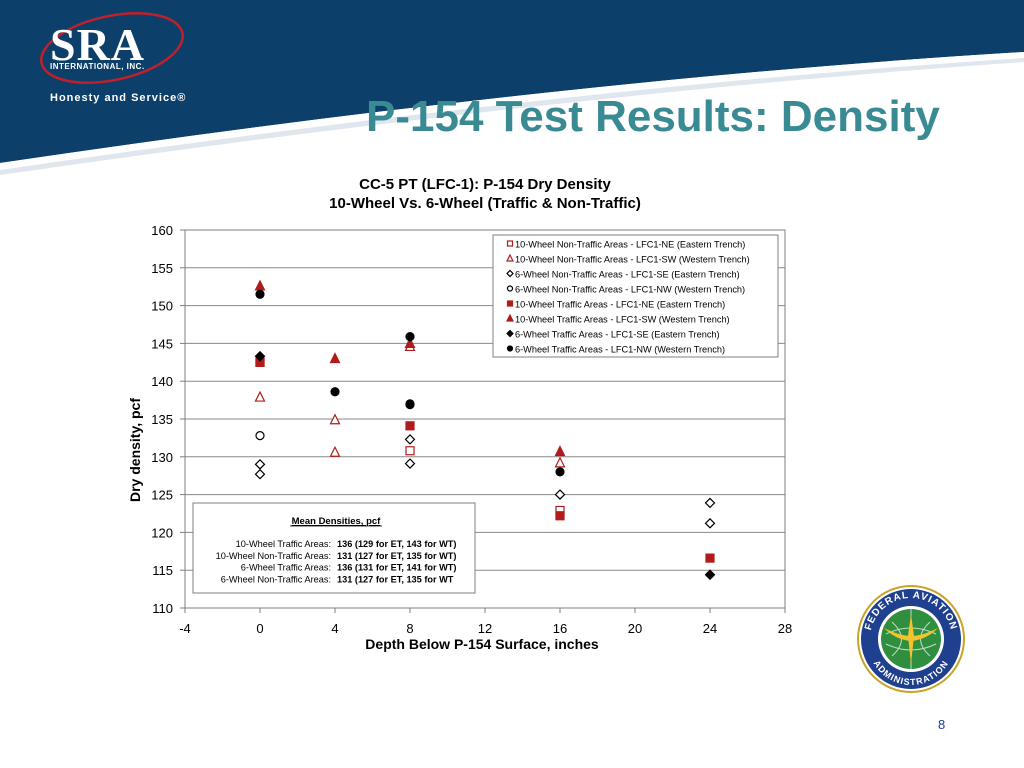 The height and width of the screenshot is (768, 1024). Describe the element at coordinates (710, 628) in the screenshot. I see `x-tick-label: 24` at that location.